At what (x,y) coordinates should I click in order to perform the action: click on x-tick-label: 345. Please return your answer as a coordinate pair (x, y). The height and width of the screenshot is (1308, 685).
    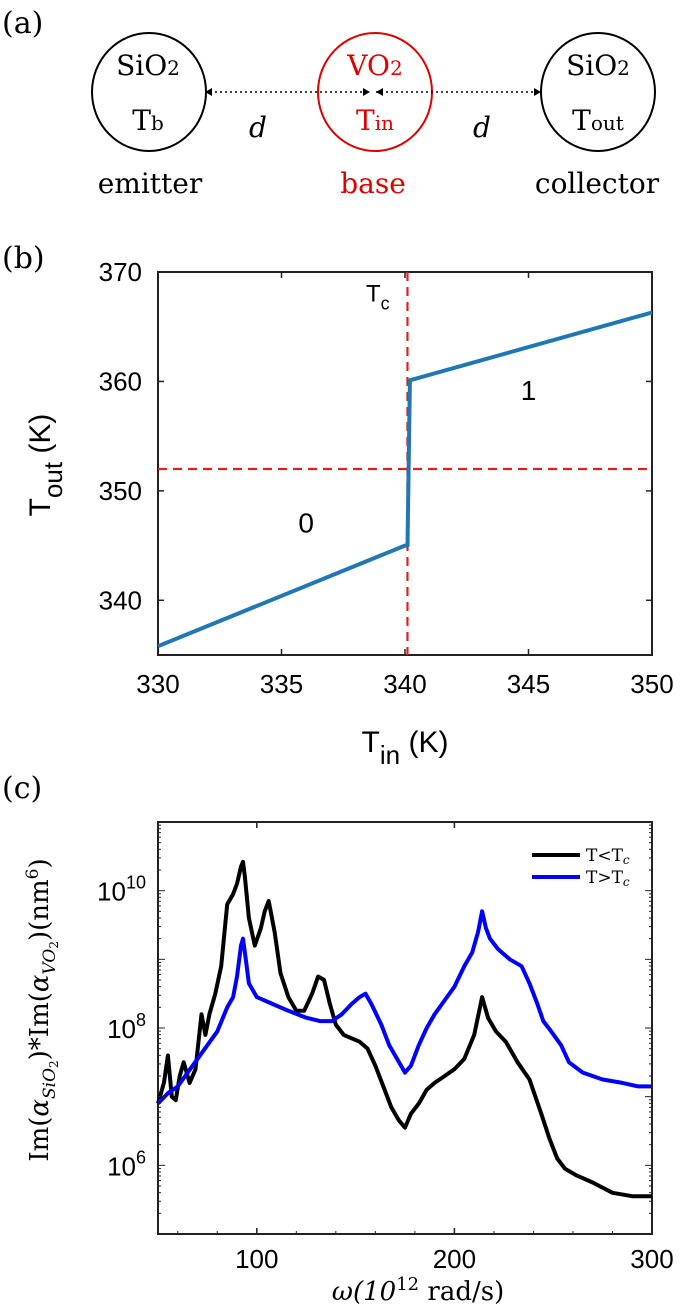
    Looking at the image, I should click on (528, 684).